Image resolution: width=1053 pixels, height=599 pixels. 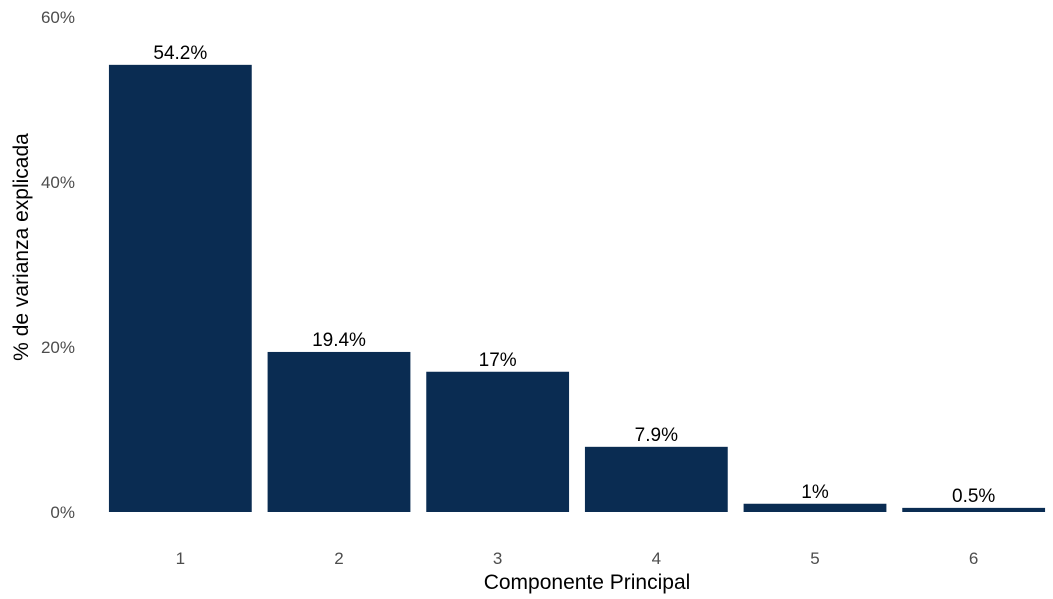 I want to click on y-tick-label: 20%, so click(x=58, y=347).